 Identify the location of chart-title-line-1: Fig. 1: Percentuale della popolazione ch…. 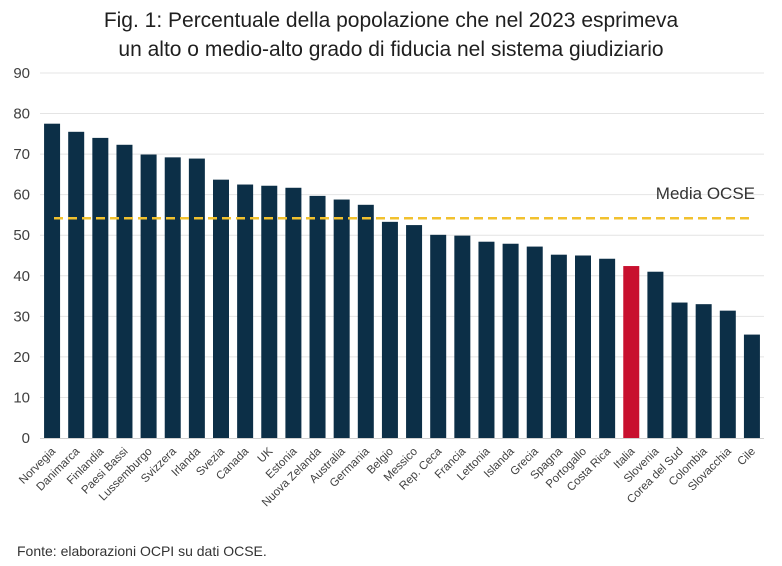
(391, 20).